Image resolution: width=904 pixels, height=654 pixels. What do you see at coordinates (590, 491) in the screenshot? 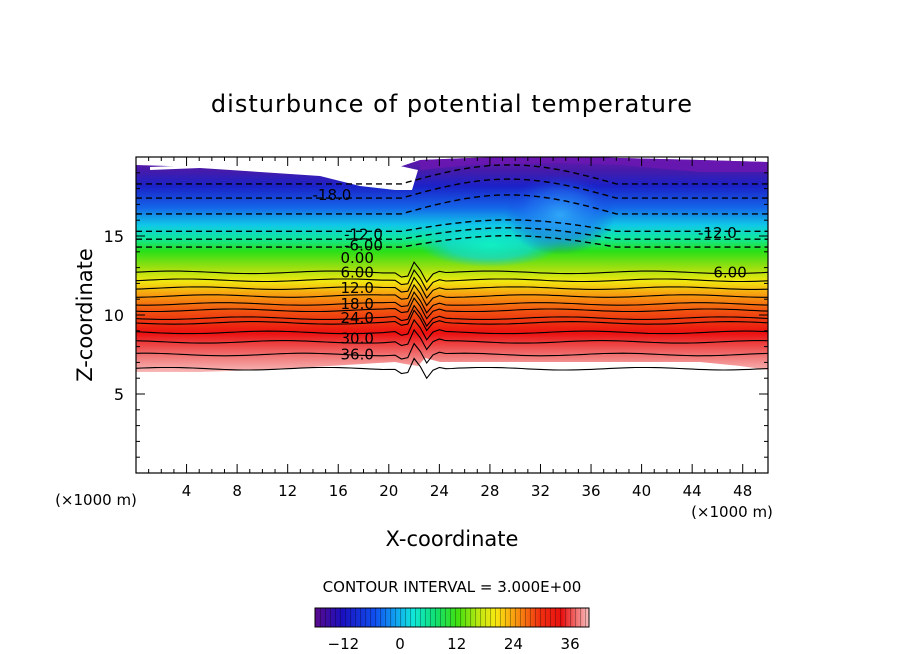
I see `x-tick-label: 36` at bounding box center [590, 491].